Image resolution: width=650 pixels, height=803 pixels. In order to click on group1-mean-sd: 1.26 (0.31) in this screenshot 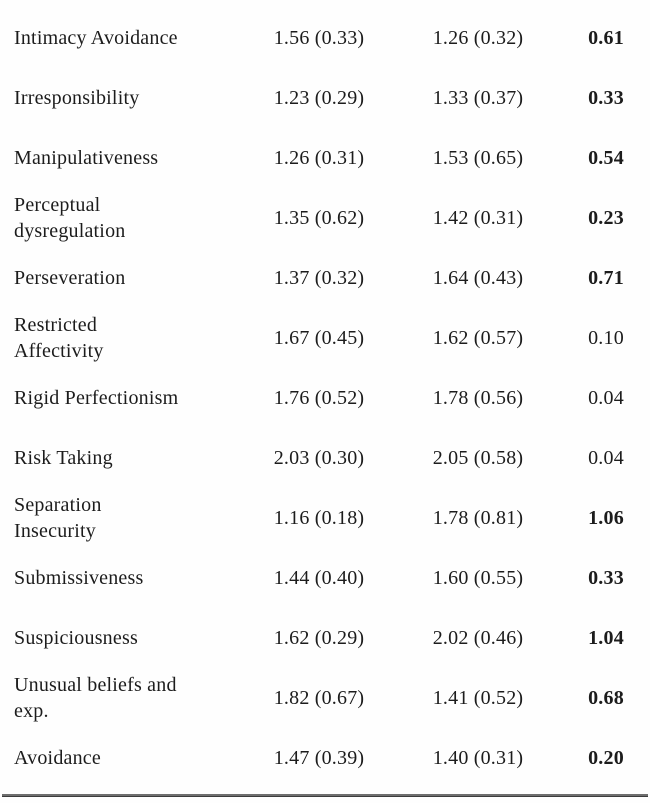, I will do `click(319, 158)`.